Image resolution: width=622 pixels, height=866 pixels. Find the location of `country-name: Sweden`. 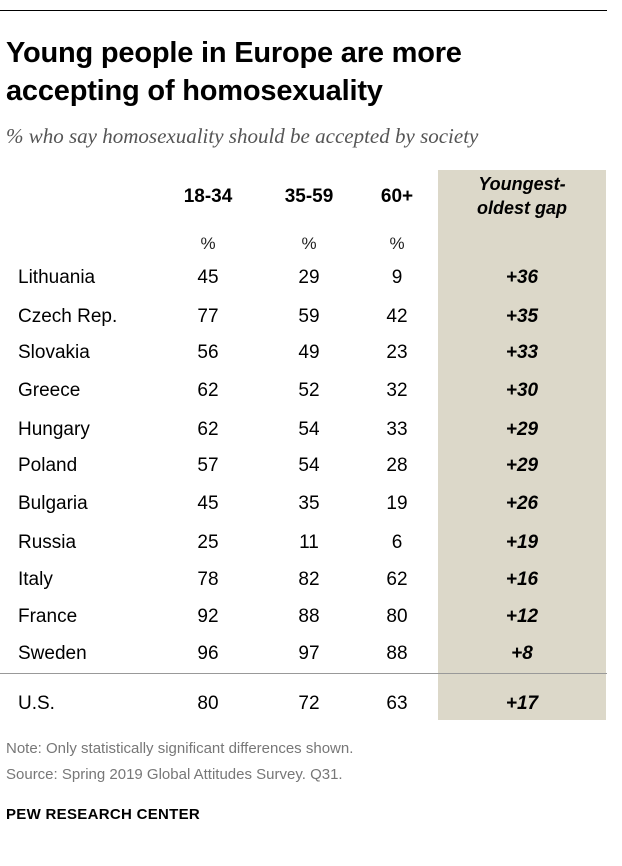

country-name: Sweden is located at coordinates (52, 653).